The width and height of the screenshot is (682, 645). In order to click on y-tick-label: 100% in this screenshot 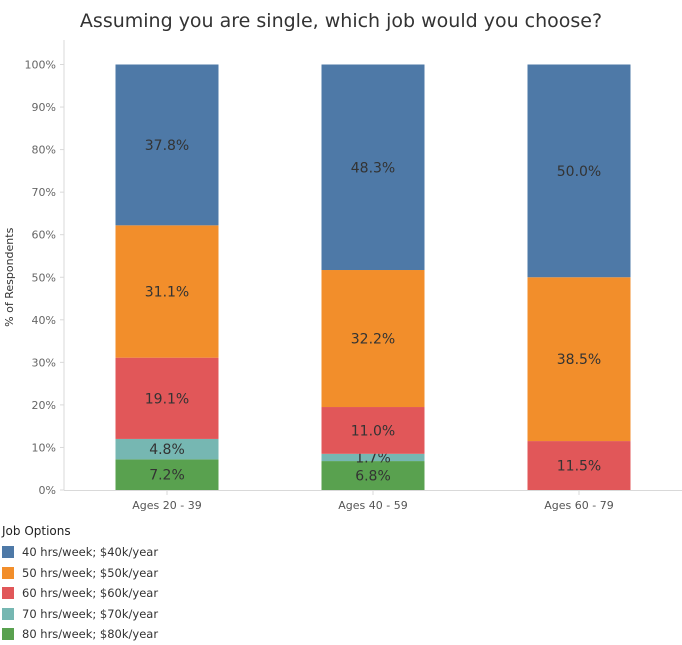, I will do `click(40, 65)`.